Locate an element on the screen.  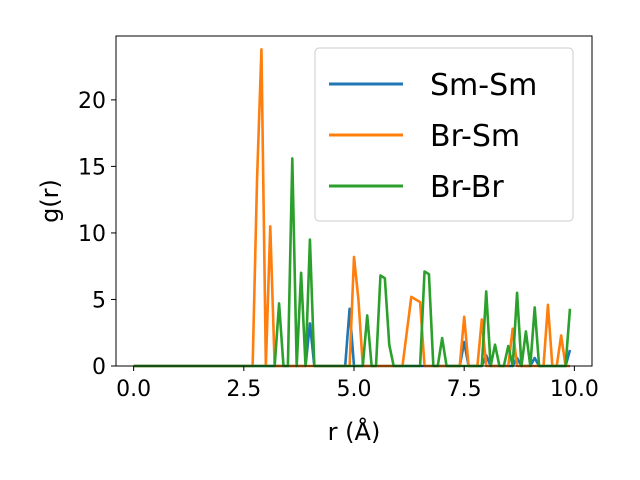
legend: Sm-Sm Br-Sm Br-Br is located at coordinates (444, 134).